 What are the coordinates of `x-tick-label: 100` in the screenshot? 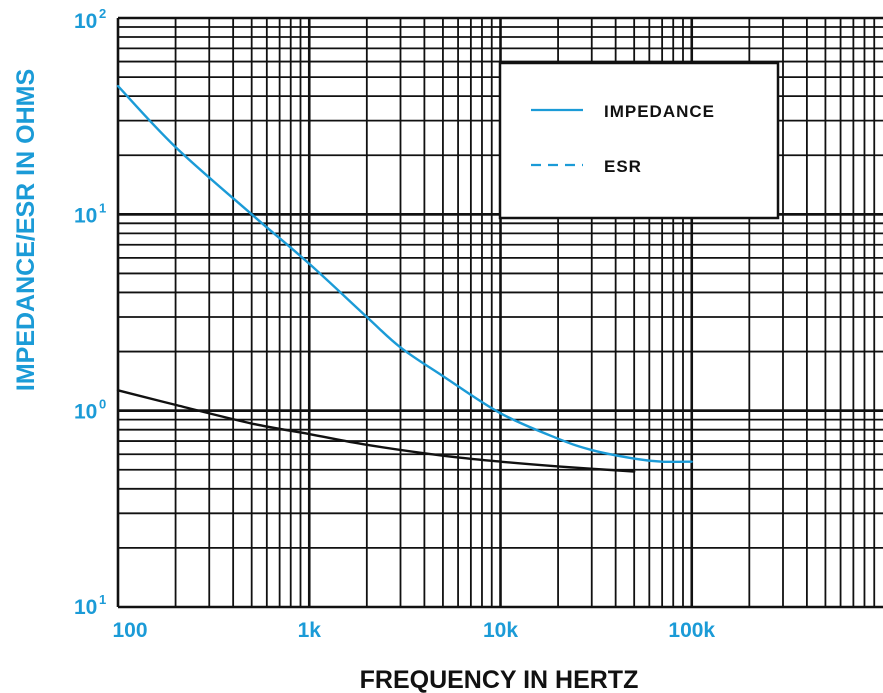 It's located at (129, 630).